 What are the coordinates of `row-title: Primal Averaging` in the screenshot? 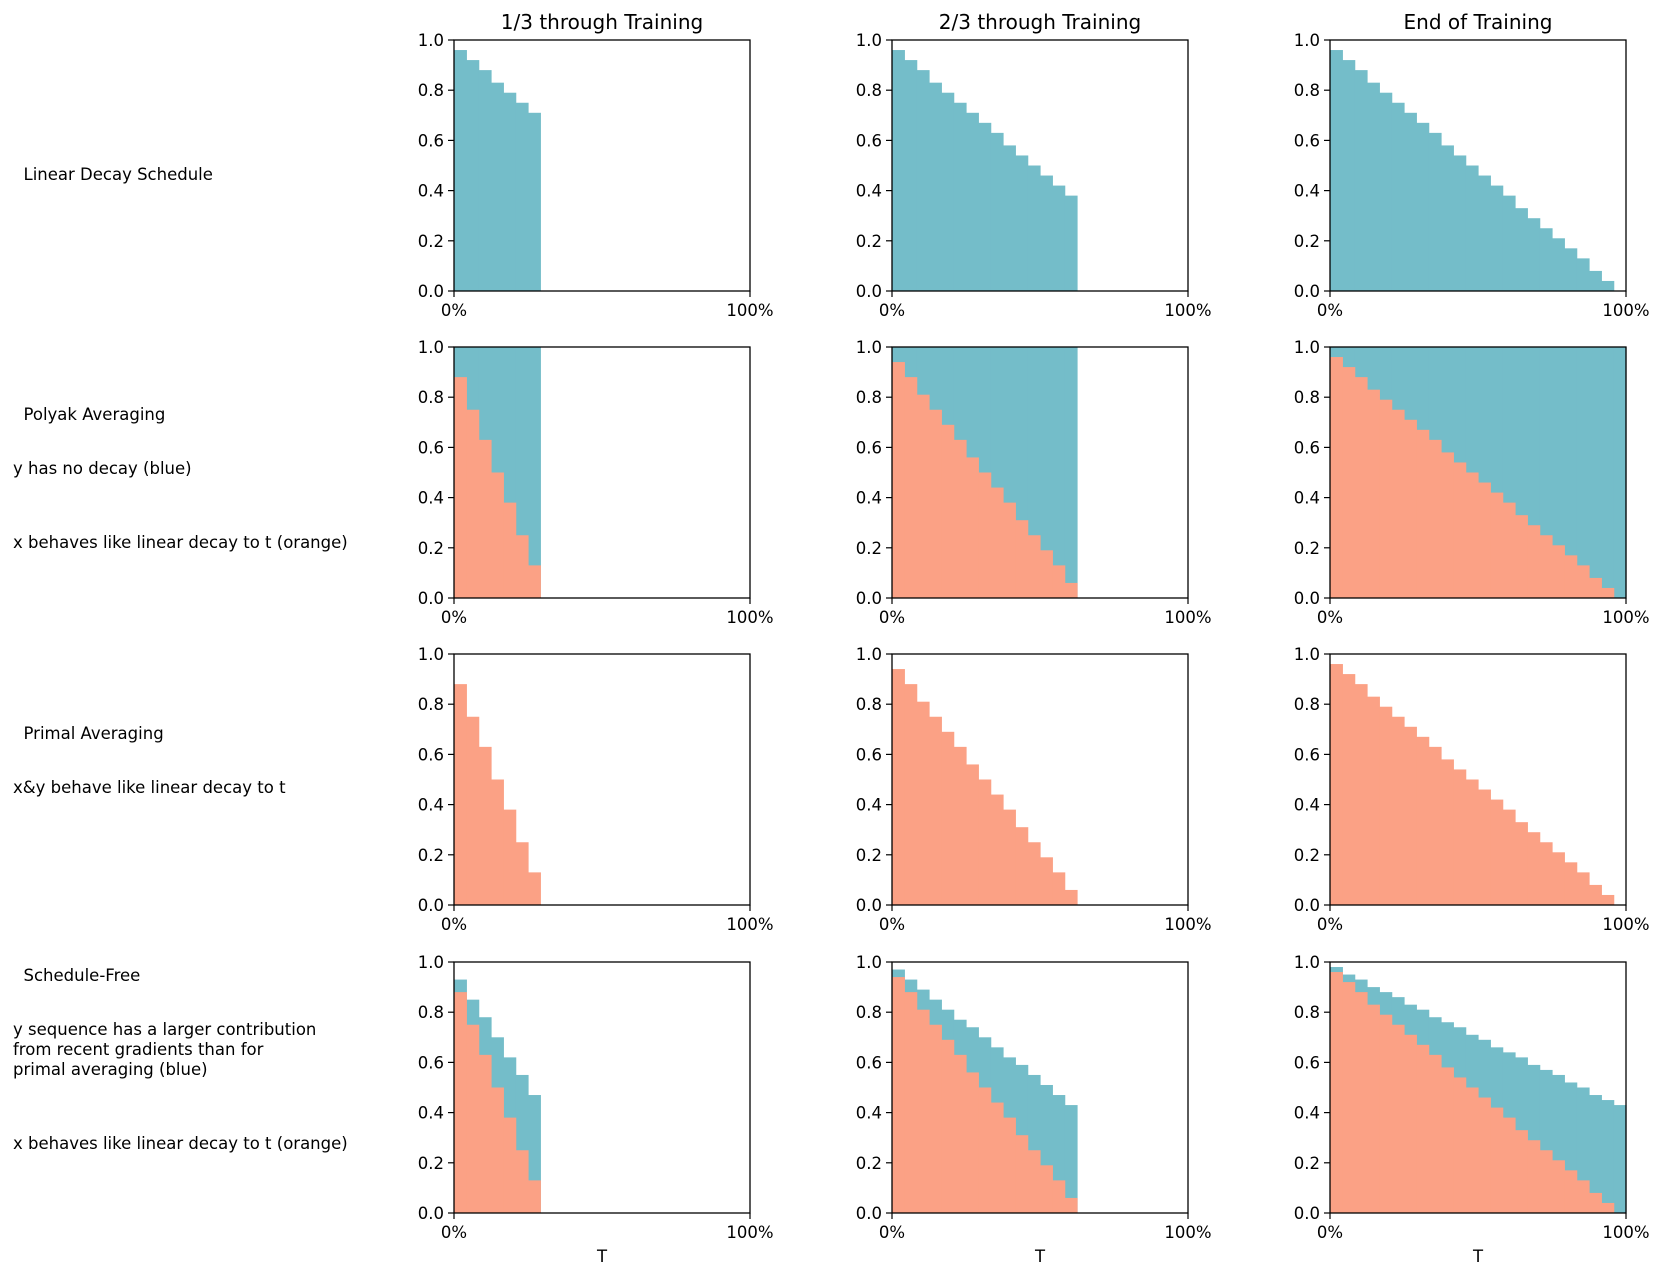 It's located at (93, 733).